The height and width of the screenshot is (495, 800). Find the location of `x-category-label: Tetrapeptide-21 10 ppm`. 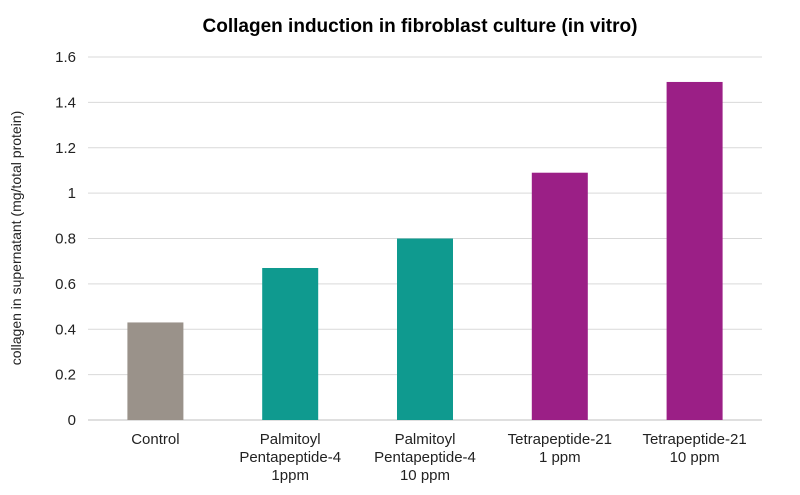

x-category-label: Tetrapeptide-21 10 ppm is located at coordinates (694, 448).